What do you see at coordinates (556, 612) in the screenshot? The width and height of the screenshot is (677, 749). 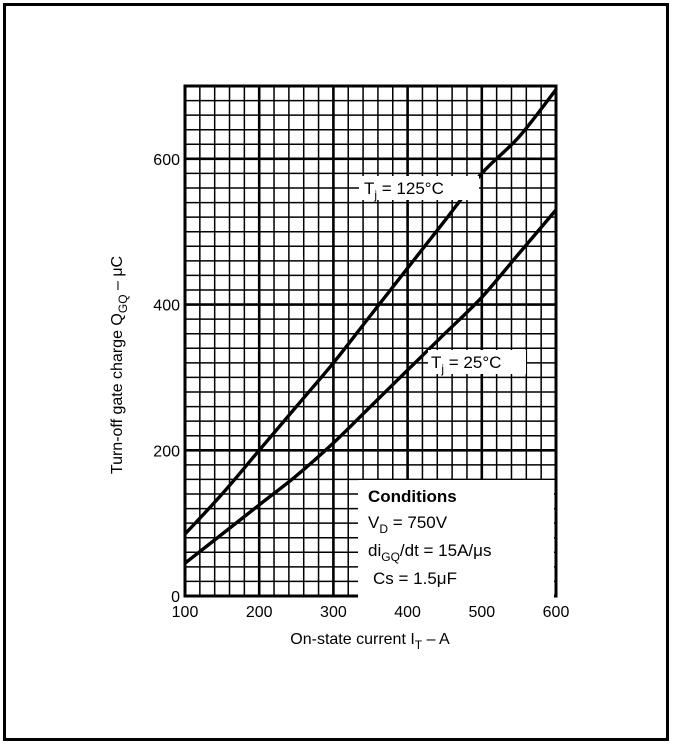 I see `x-tick-label: 600` at bounding box center [556, 612].